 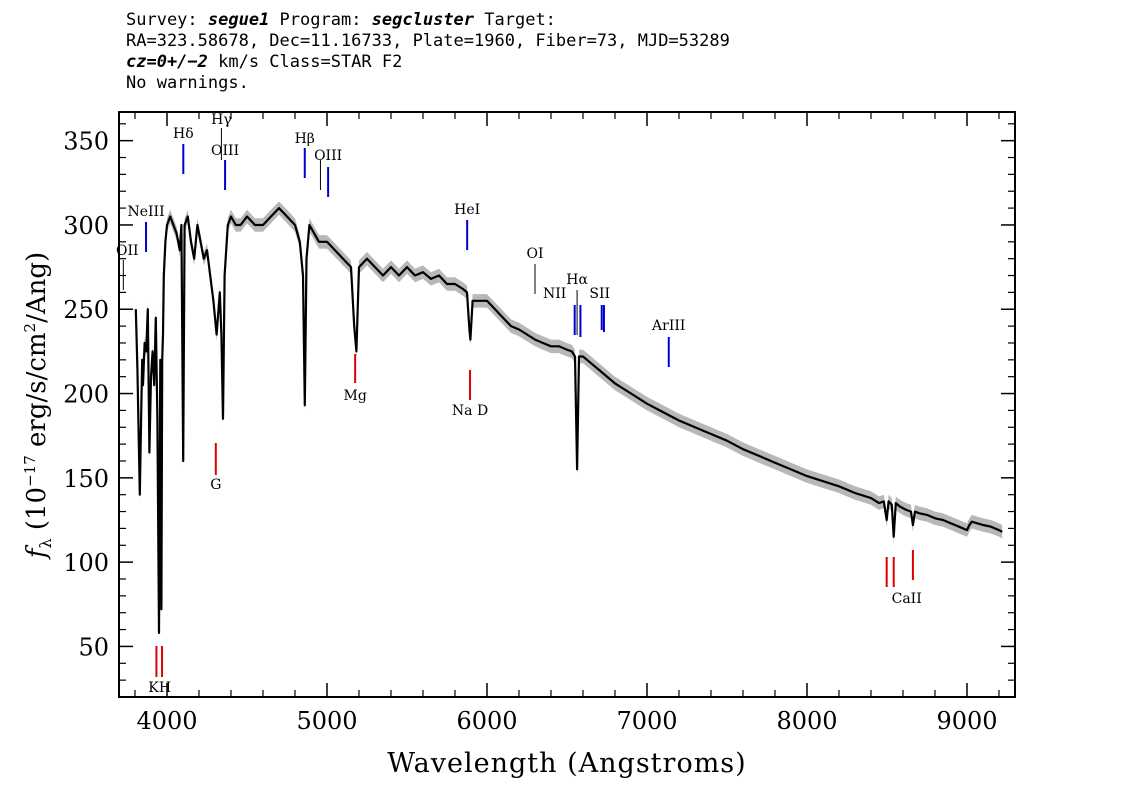 What do you see at coordinates (165, 688) in the screenshot?
I see `absorption-label: H` at bounding box center [165, 688].